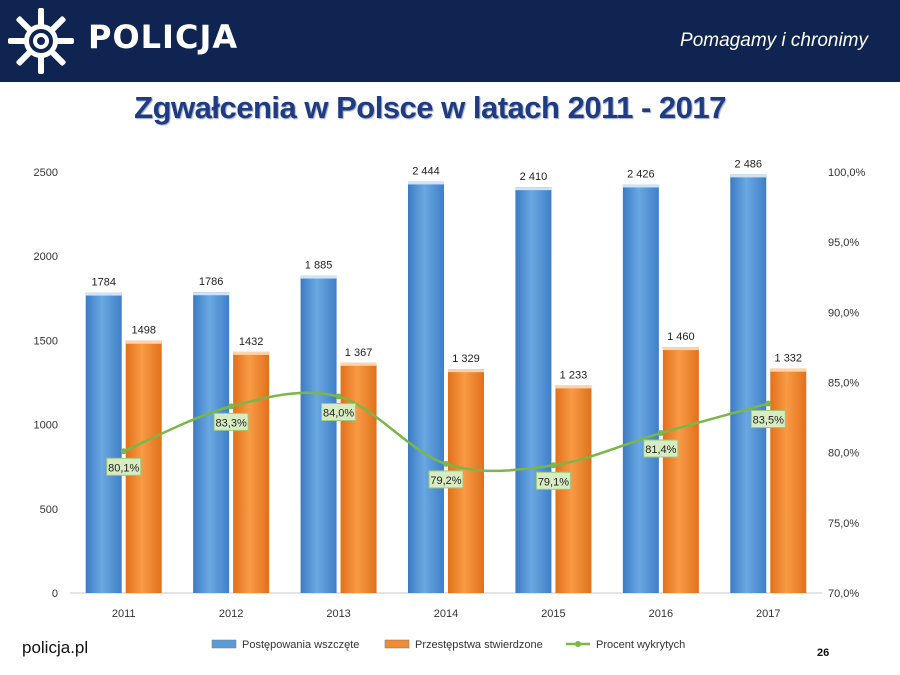 The height and width of the screenshot is (675, 900). Describe the element at coordinates (479, 645) in the screenshot. I see `legend-label: Przestępstwa stwierdzone` at that location.